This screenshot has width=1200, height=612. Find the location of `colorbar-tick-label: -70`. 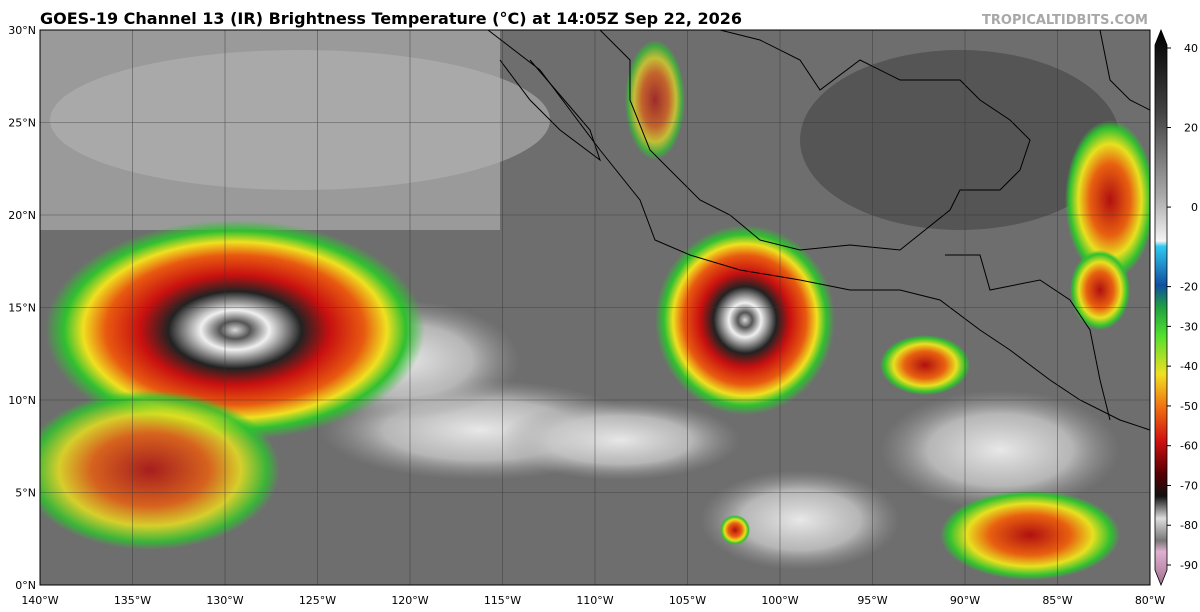

colorbar-tick-label: -70 is located at coordinates (1189, 485).